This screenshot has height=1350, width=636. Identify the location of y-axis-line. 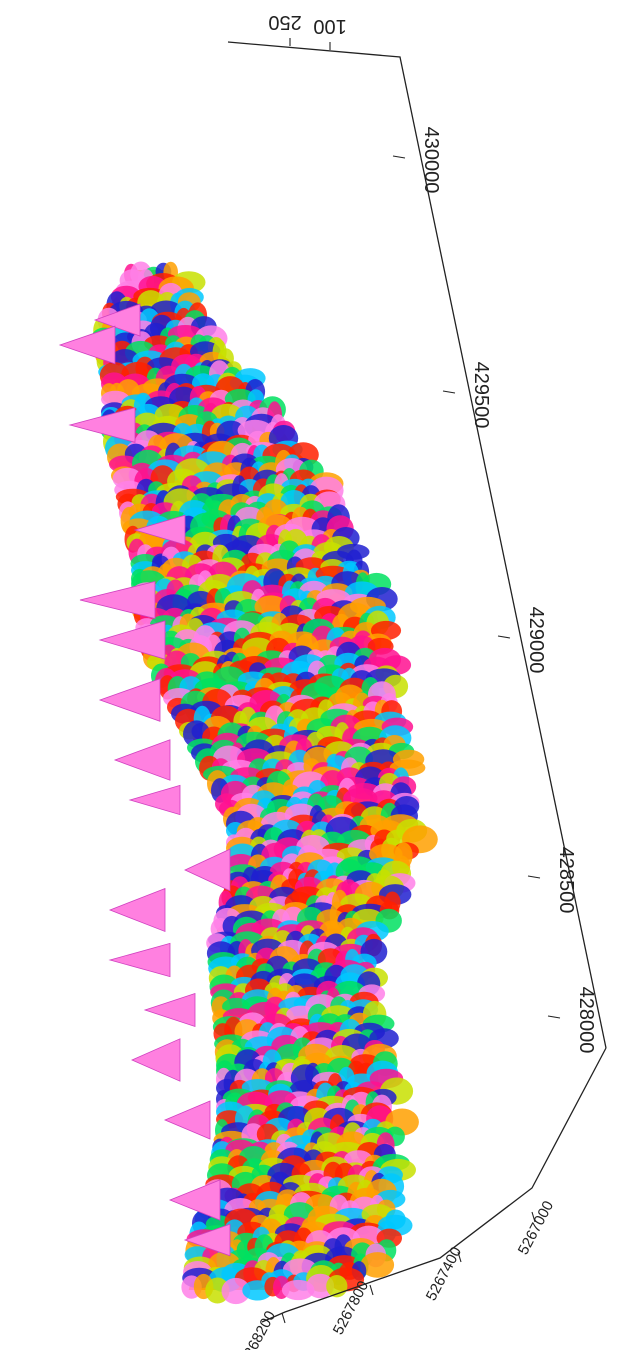
(434, 1185).